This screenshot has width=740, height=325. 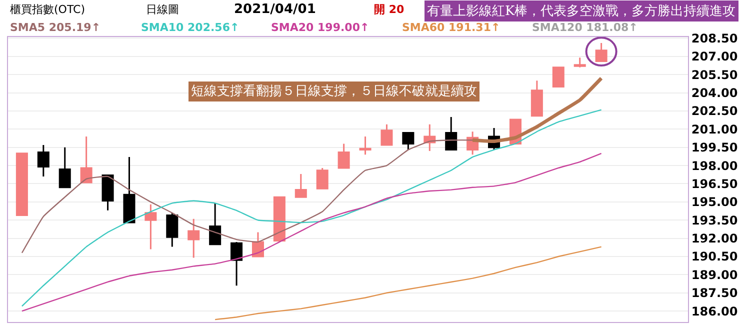 I want to click on text: 櫃買指數(OTC), so click(x=47, y=9).